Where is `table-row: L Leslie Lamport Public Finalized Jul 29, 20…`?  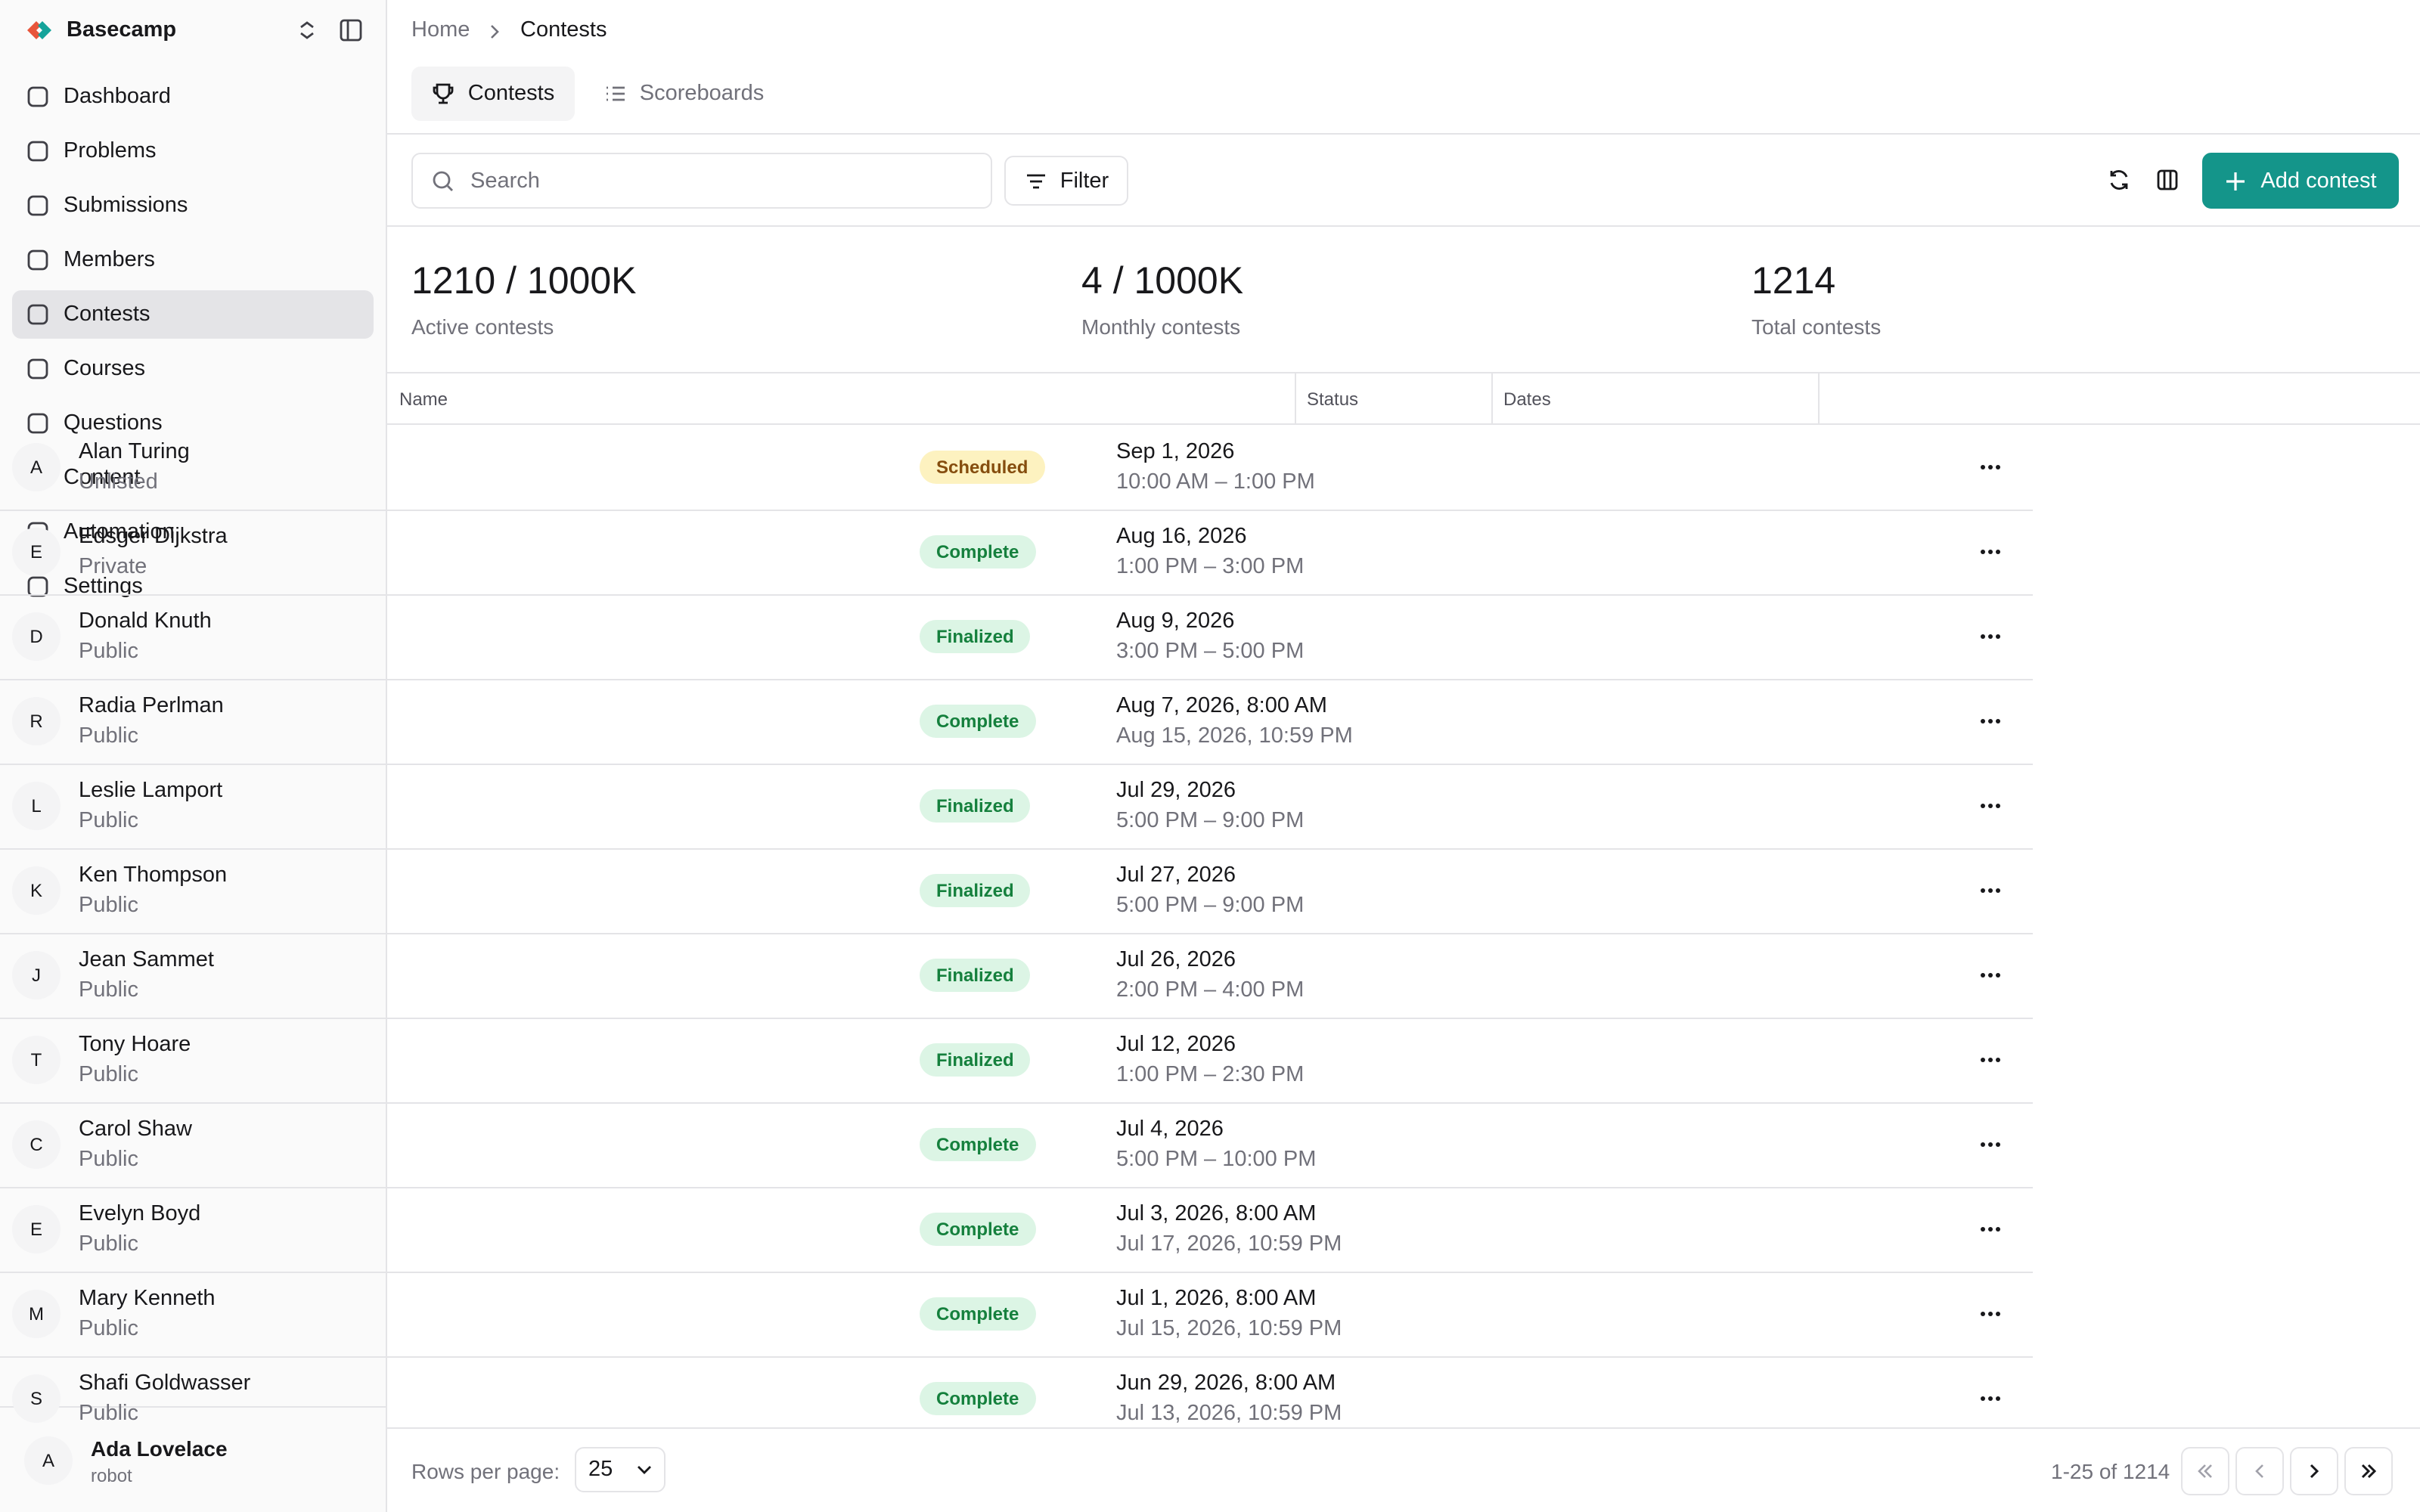 table-row: L Leslie Lamport Public Finalized Jul 29, 20… is located at coordinates (1016, 807).